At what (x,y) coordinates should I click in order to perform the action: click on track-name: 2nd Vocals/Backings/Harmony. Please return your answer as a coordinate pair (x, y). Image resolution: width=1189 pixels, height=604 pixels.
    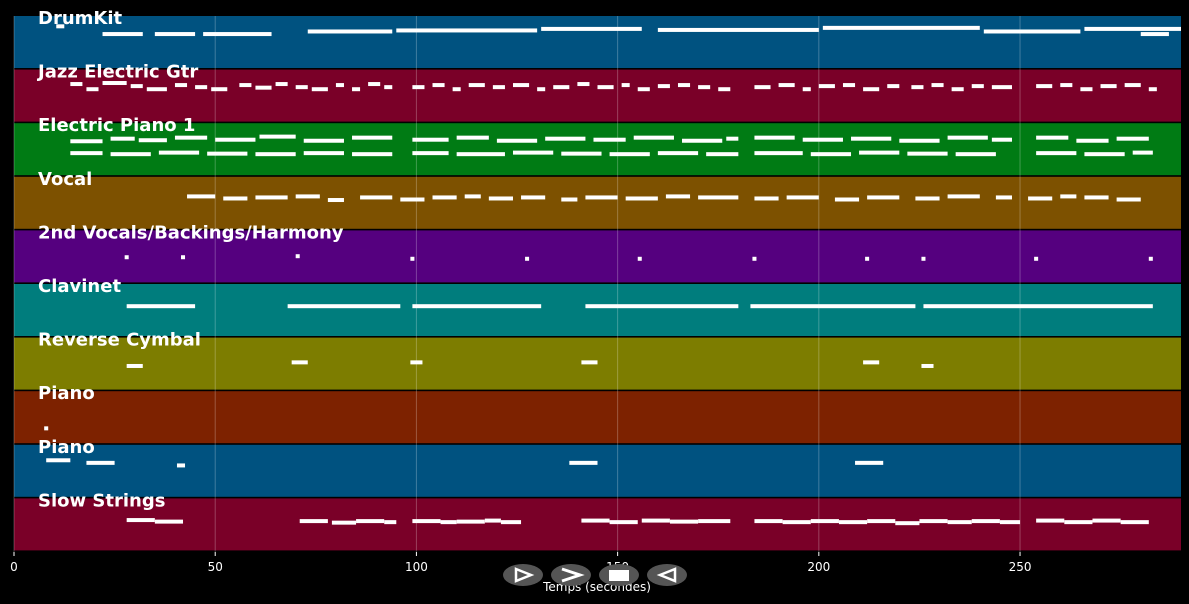
    Looking at the image, I should click on (191, 232).